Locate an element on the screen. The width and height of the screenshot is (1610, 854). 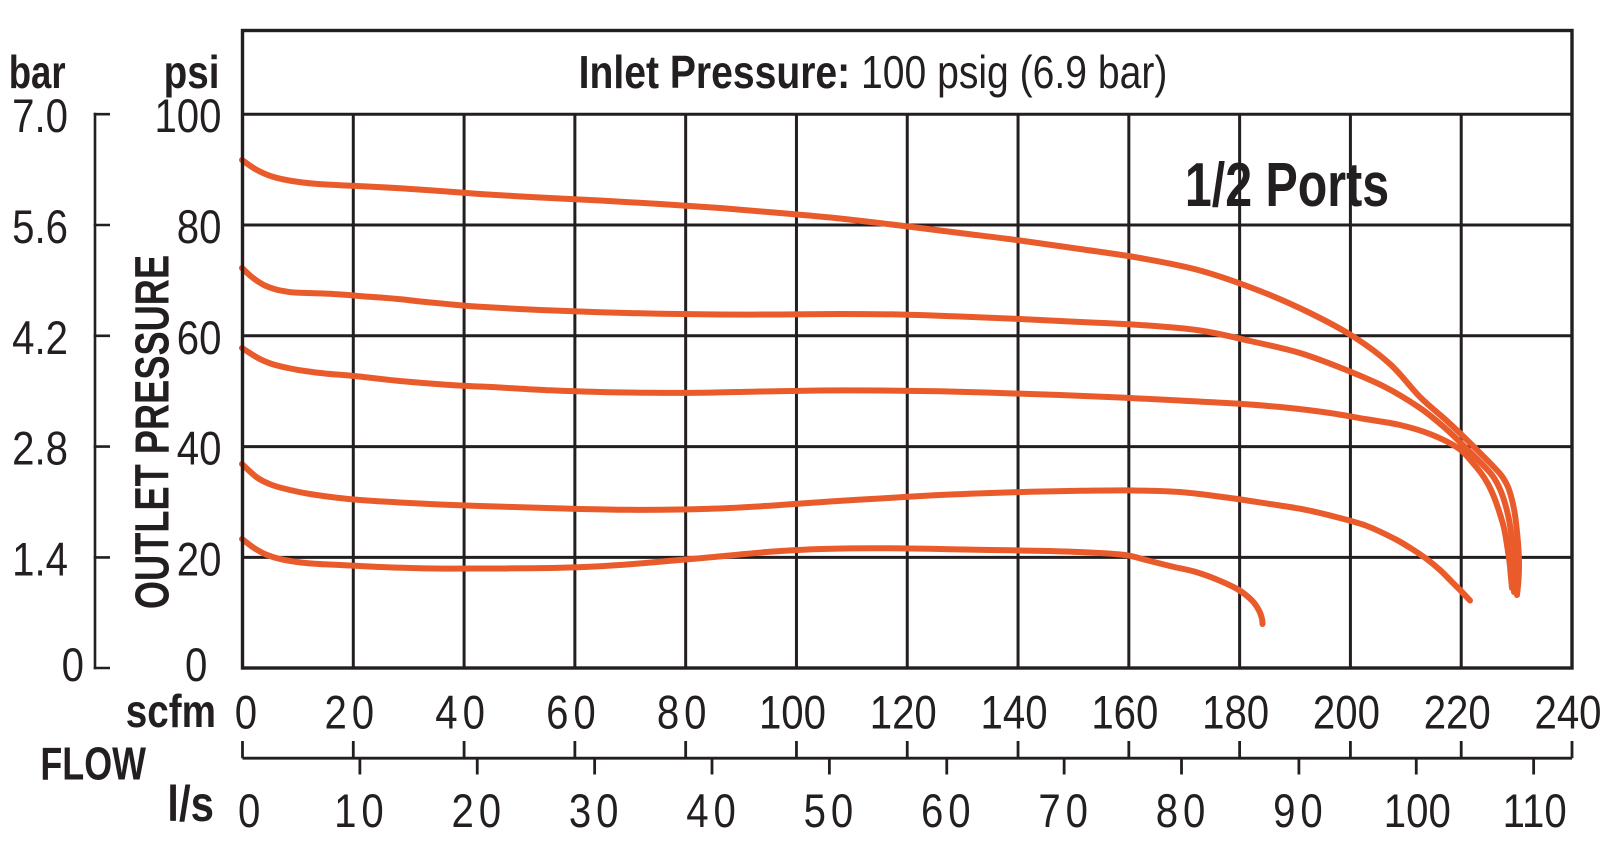
svg-text: OUTLET PRESSURE is located at coordinates (153, 432).